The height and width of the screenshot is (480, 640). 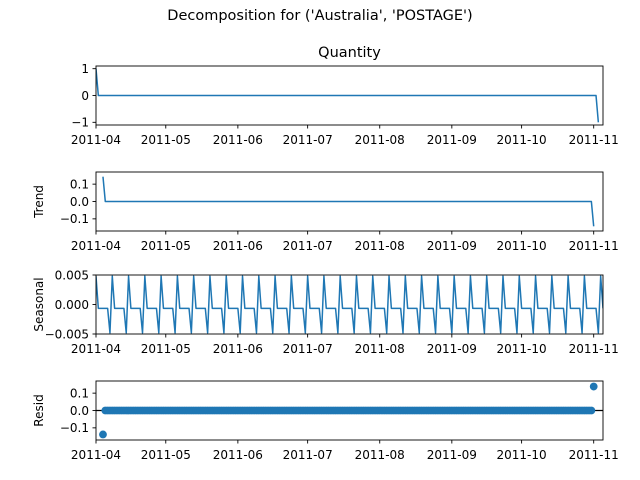 I want to click on y-axis-label: Resid, so click(x=39, y=410).